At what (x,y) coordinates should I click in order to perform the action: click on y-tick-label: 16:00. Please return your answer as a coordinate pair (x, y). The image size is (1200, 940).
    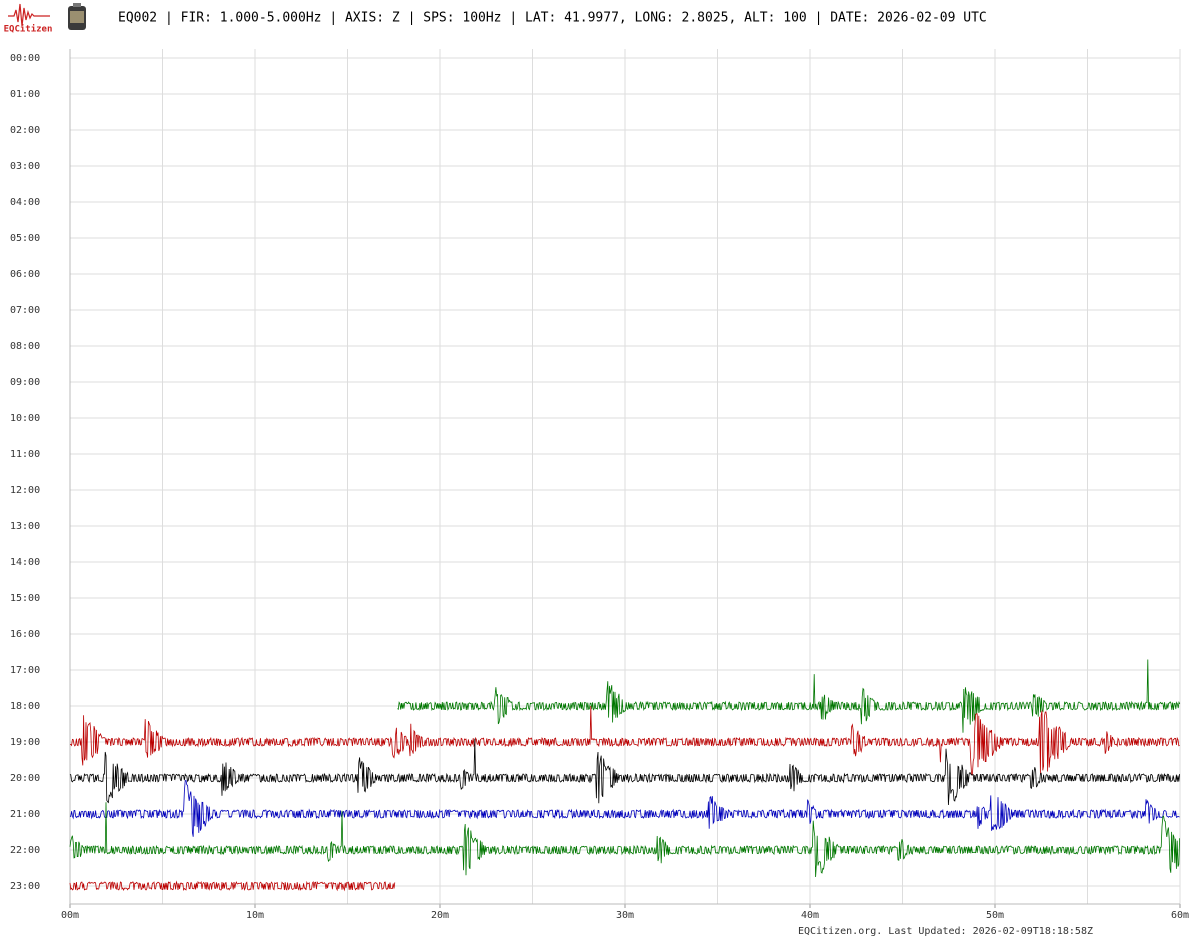
    Looking at the image, I should click on (25, 634).